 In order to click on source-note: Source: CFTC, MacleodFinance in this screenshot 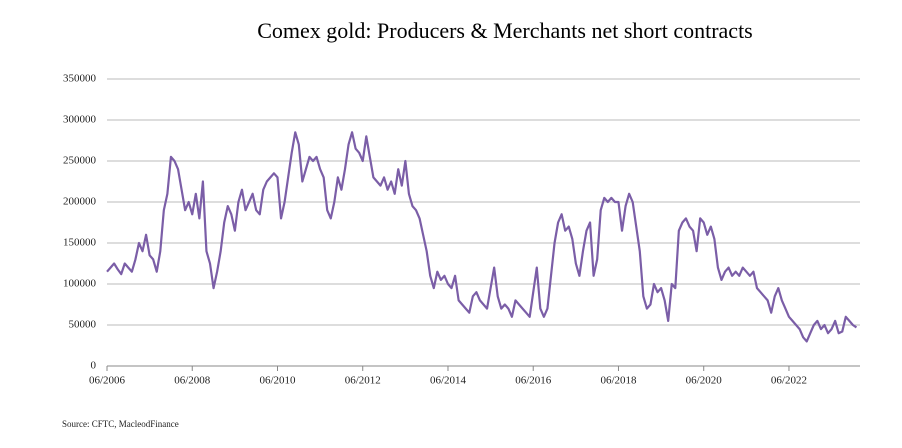, I will do `click(120, 424)`.